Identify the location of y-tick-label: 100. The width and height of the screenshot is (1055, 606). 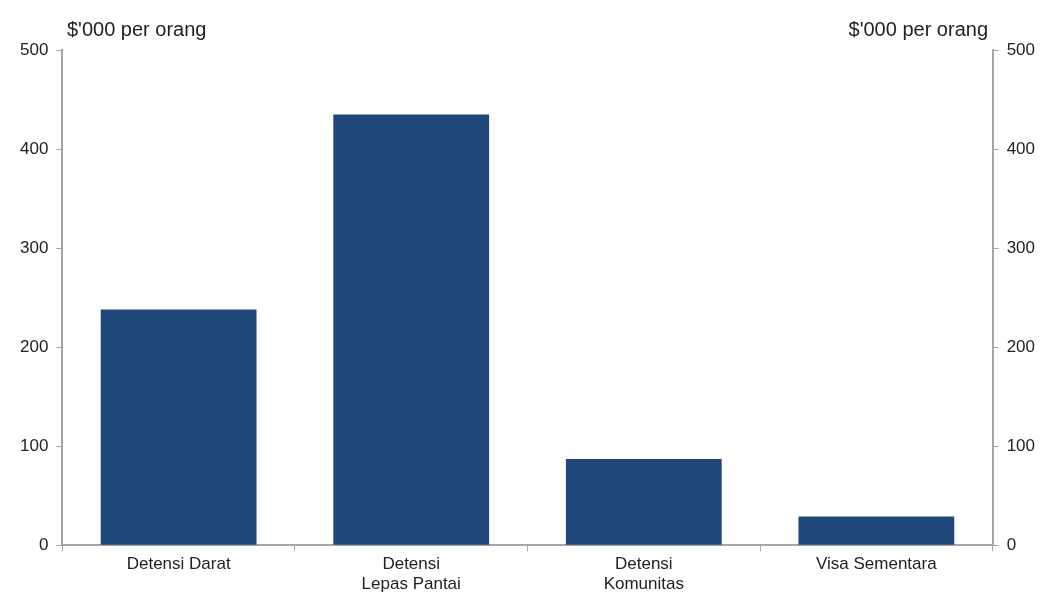
(34, 445).